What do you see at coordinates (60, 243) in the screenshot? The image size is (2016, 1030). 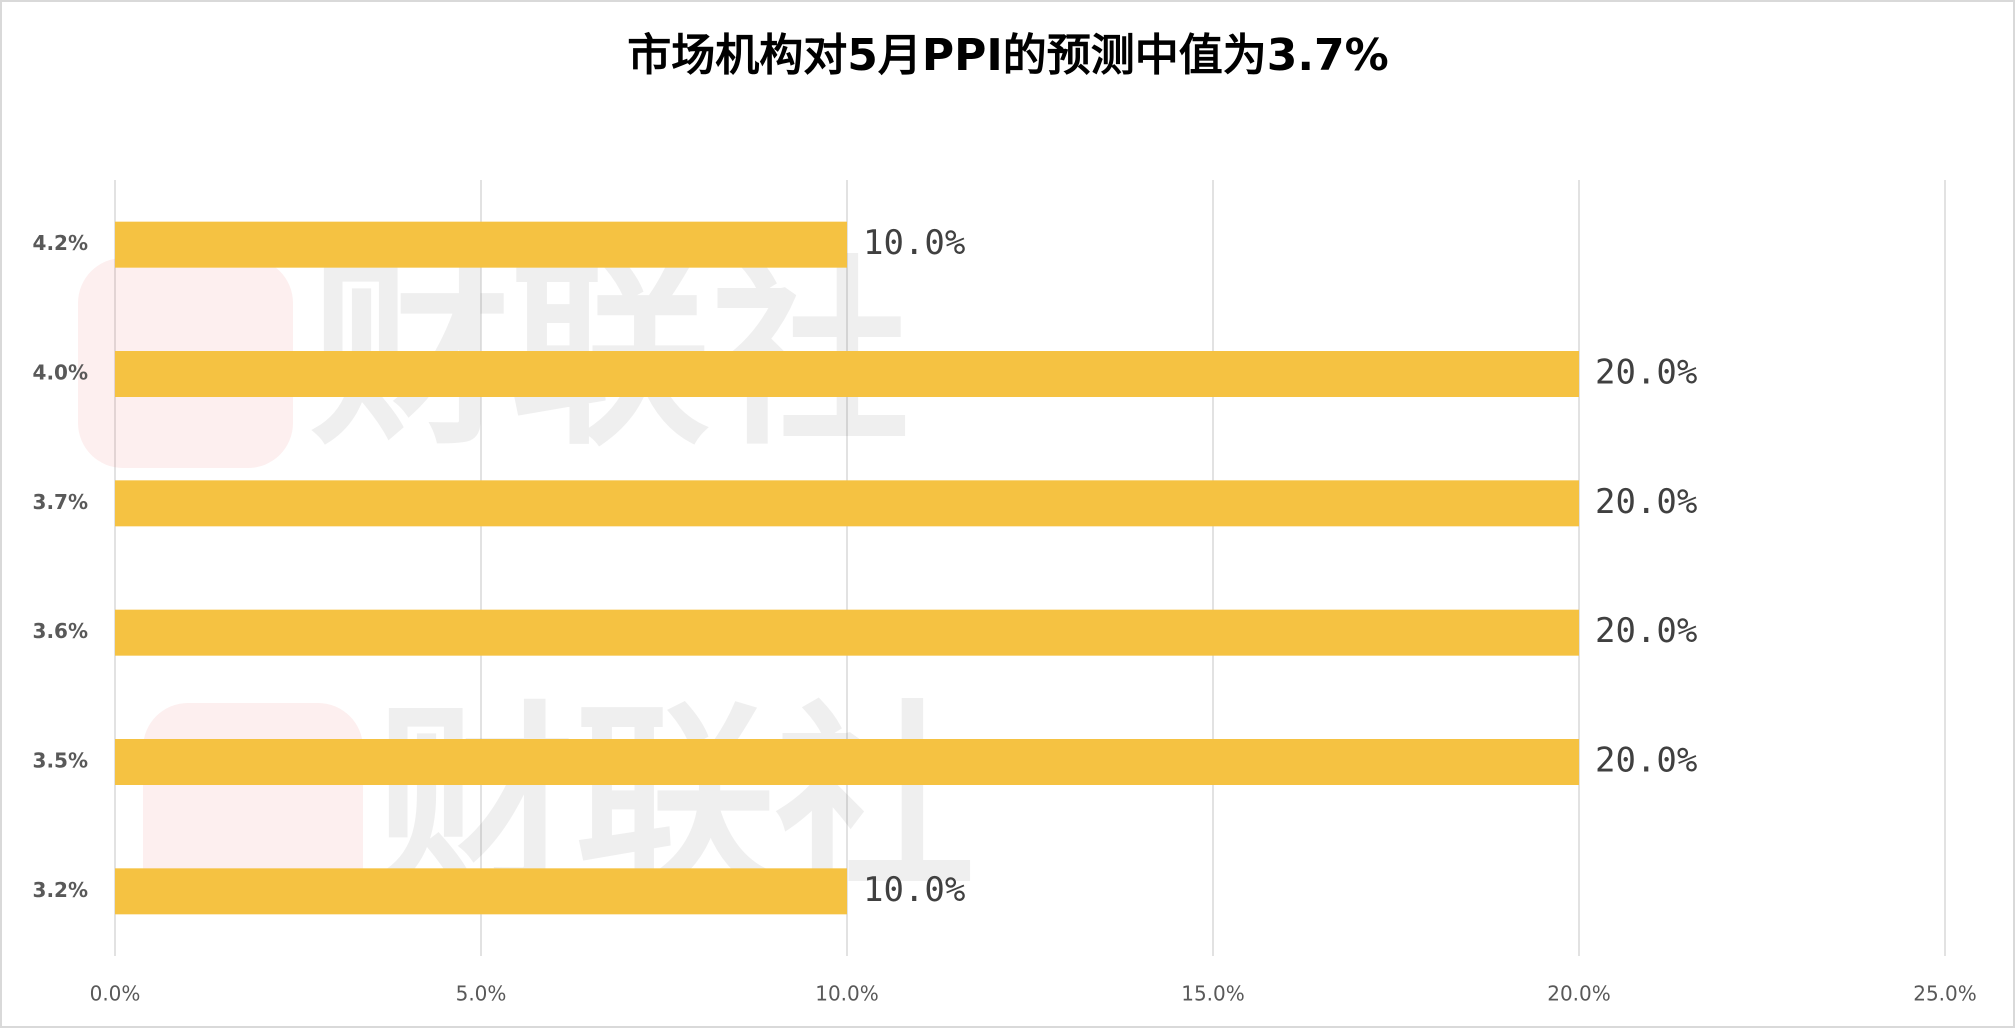 I see `y-tick-label: 4.2%` at bounding box center [60, 243].